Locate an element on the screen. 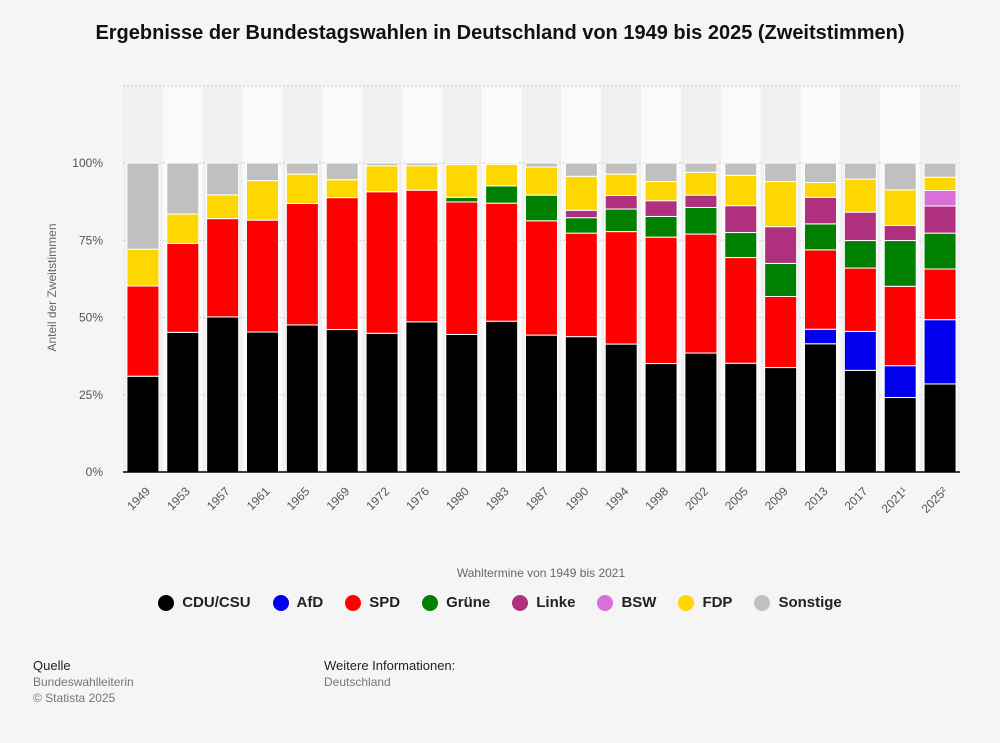  legend-item: Sonstige is located at coordinates (798, 602).